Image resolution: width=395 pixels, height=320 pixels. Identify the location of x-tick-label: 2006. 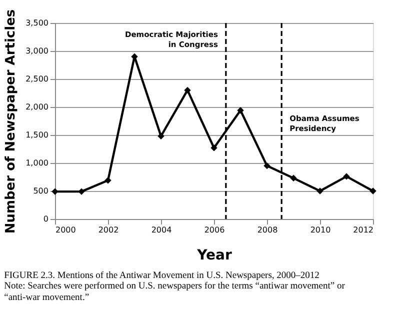
(214, 230).